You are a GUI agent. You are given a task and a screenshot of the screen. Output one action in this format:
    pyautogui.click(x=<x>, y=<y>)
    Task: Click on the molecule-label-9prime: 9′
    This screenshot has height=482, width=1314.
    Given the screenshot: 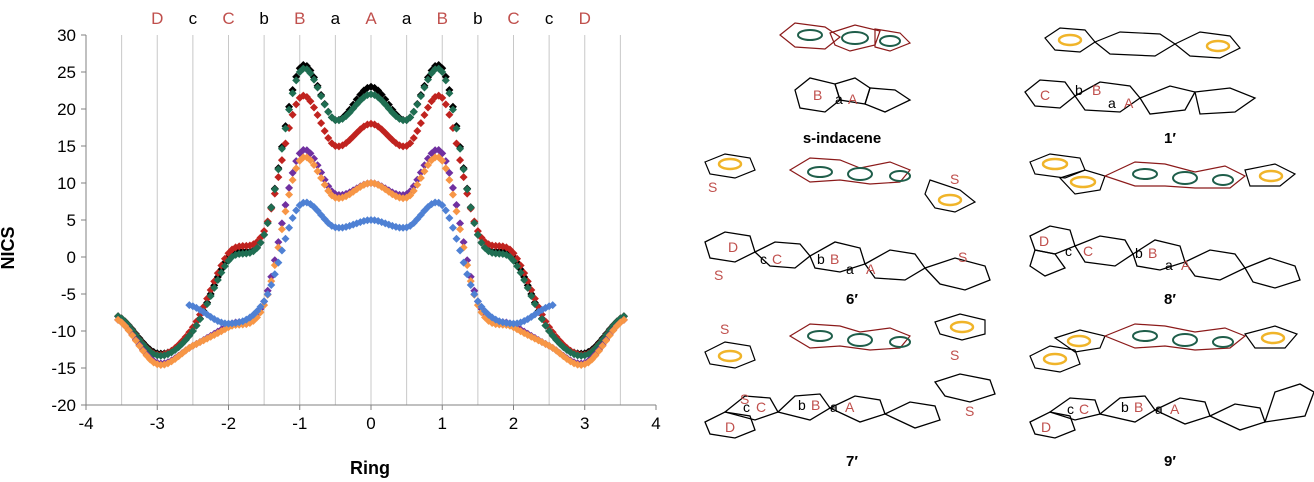 What is the action you would take?
    pyautogui.click(x=1170, y=461)
    